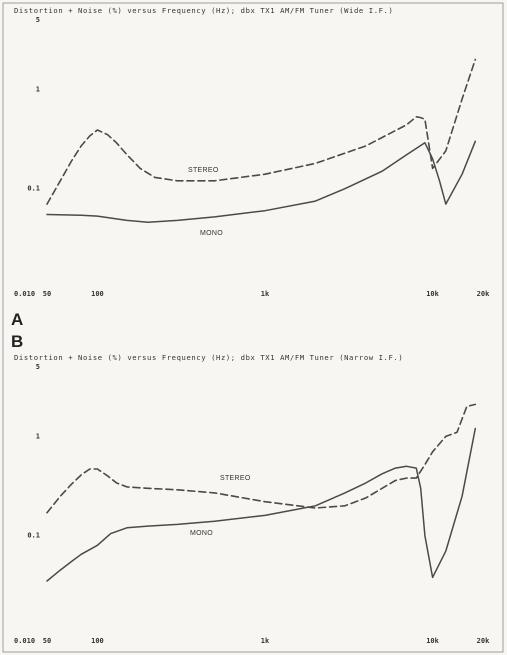 Image resolution: width=507 pixels, height=655 pixels. What do you see at coordinates (38, 89) in the screenshot?
I see `panel-a-y-tick-label: 1` at bounding box center [38, 89].